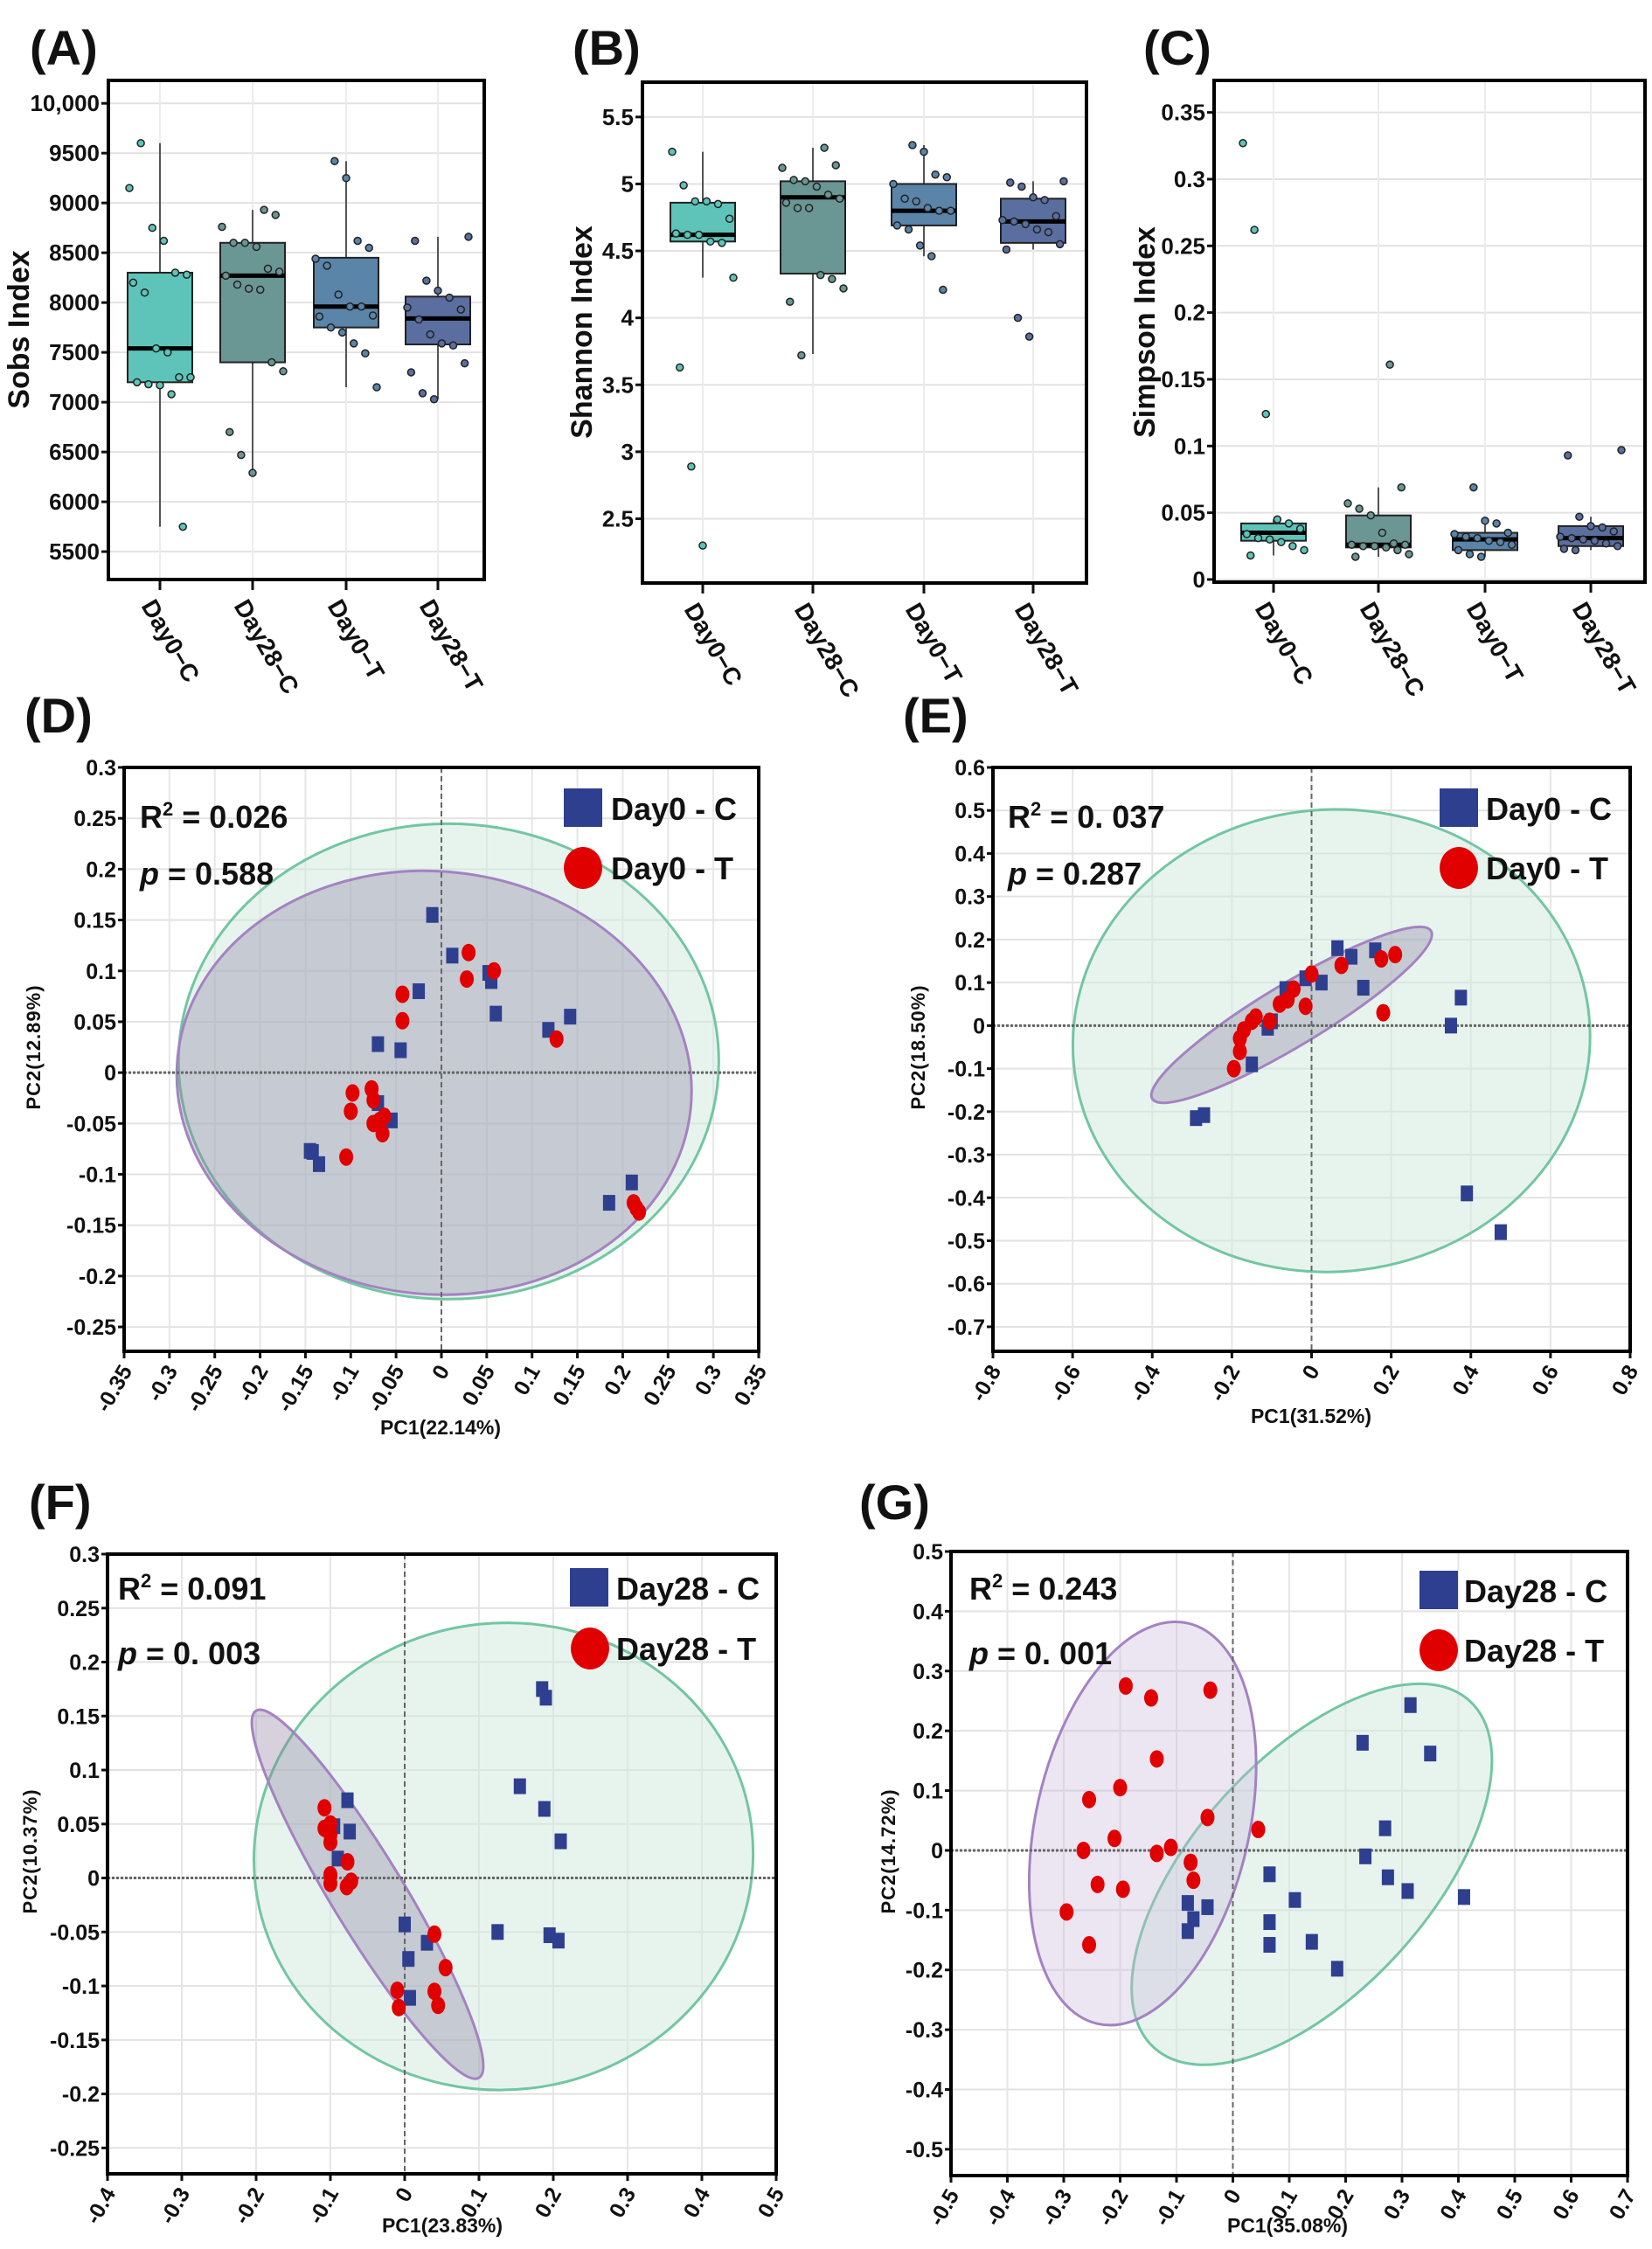 The width and height of the screenshot is (1652, 2249). Describe the element at coordinates (60, 1502) in the screenshot. I see `panel-label: (F)` at that location.